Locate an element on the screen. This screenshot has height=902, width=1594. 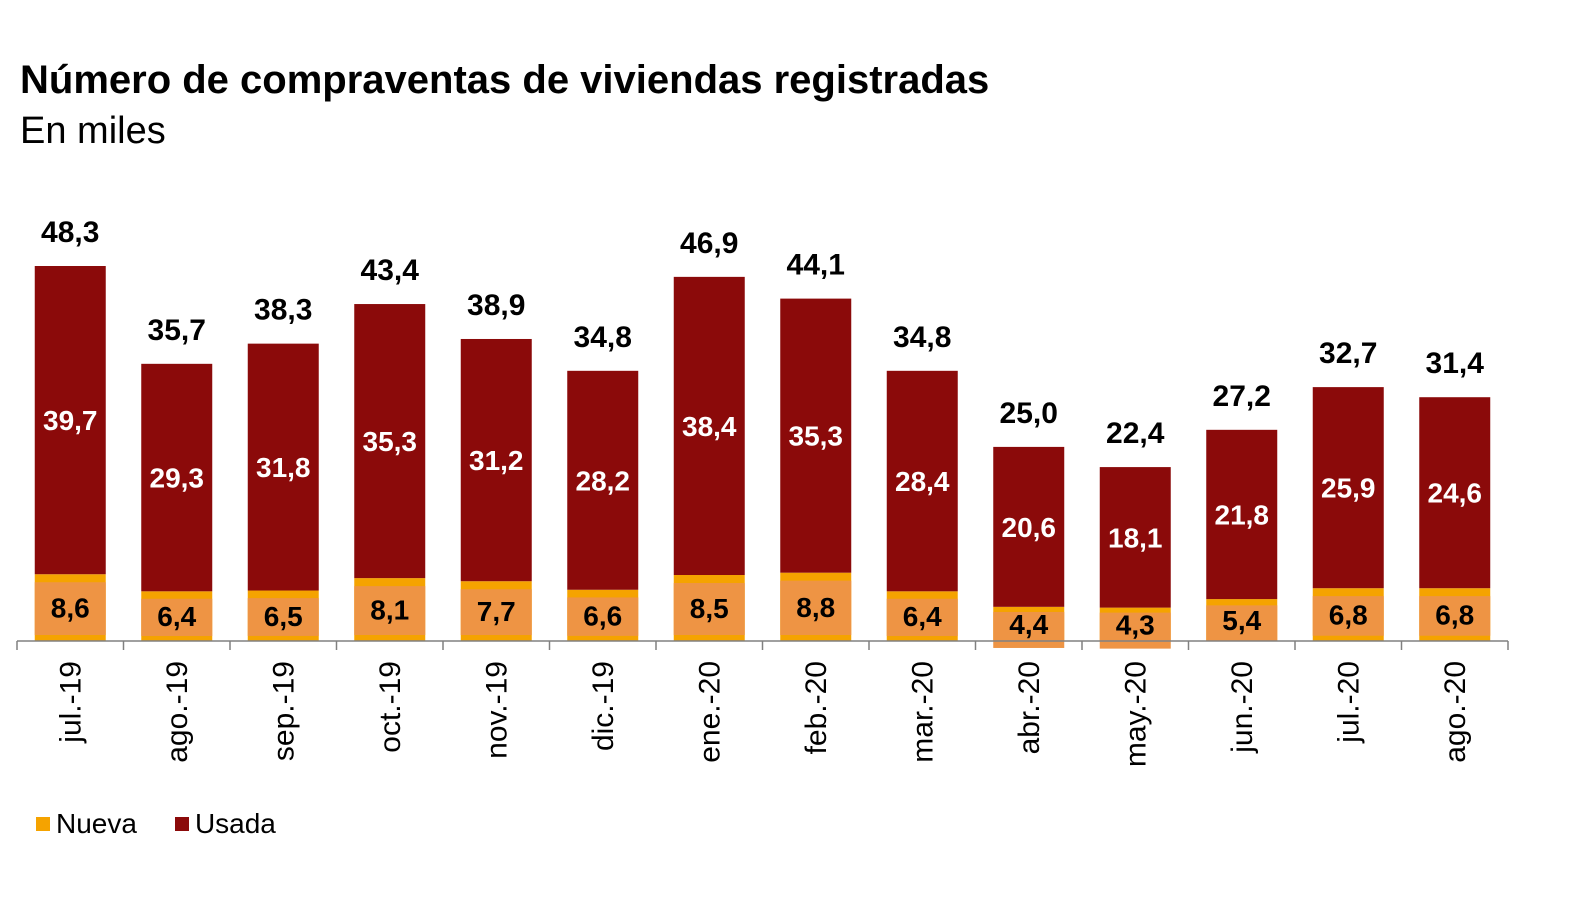
tick-label: jul.-20 is located at coordinates (1348, 702).